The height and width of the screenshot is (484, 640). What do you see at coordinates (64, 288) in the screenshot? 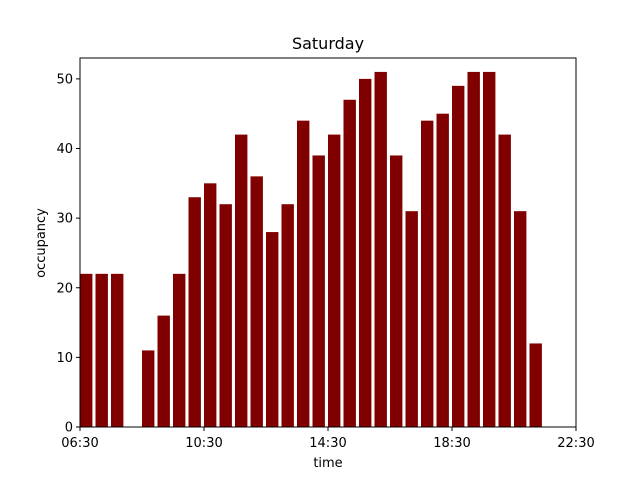
I see `y-tick-label: 20` at bounding box center [64, 288].